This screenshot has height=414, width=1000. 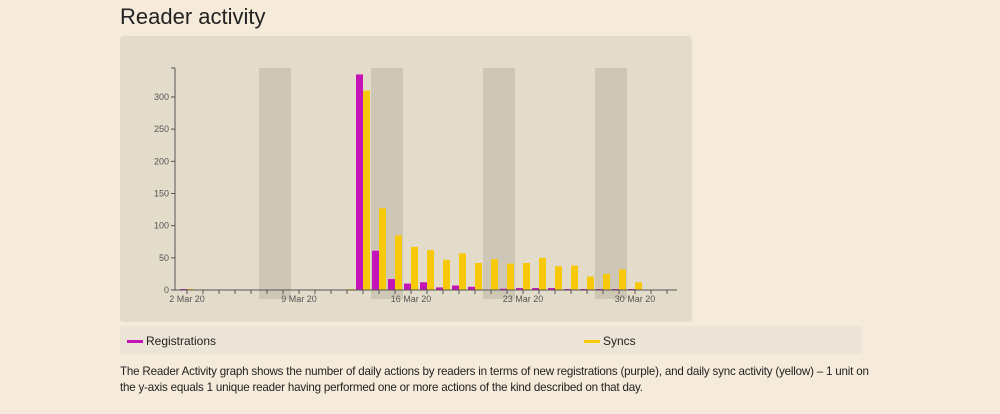 What do you see at coordinates (135, 341) in the screenshot?
I see `registrations-swatch` at bounding box center [135, 341].